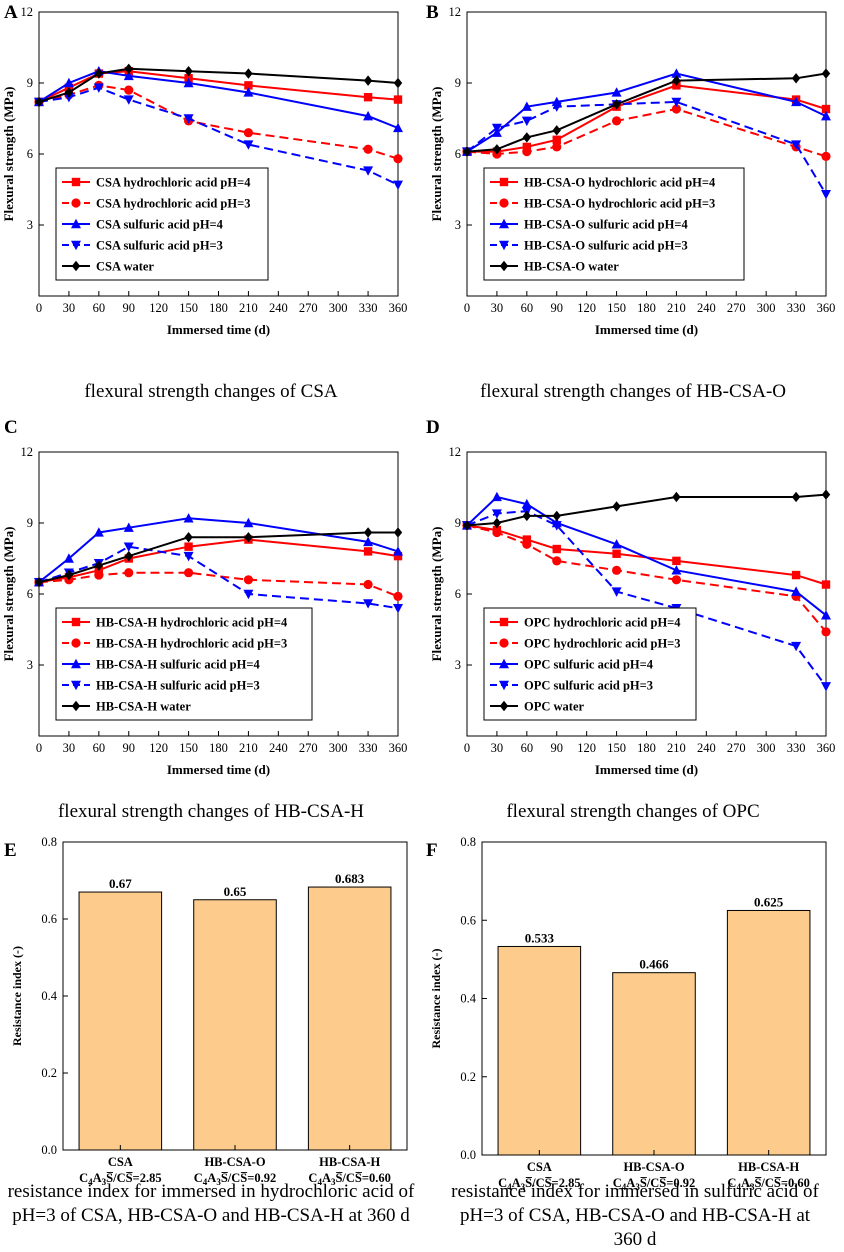 This screenshot has height=1252, width=844. I want to click on bar-value-label: 0.533, so click(540, 937).